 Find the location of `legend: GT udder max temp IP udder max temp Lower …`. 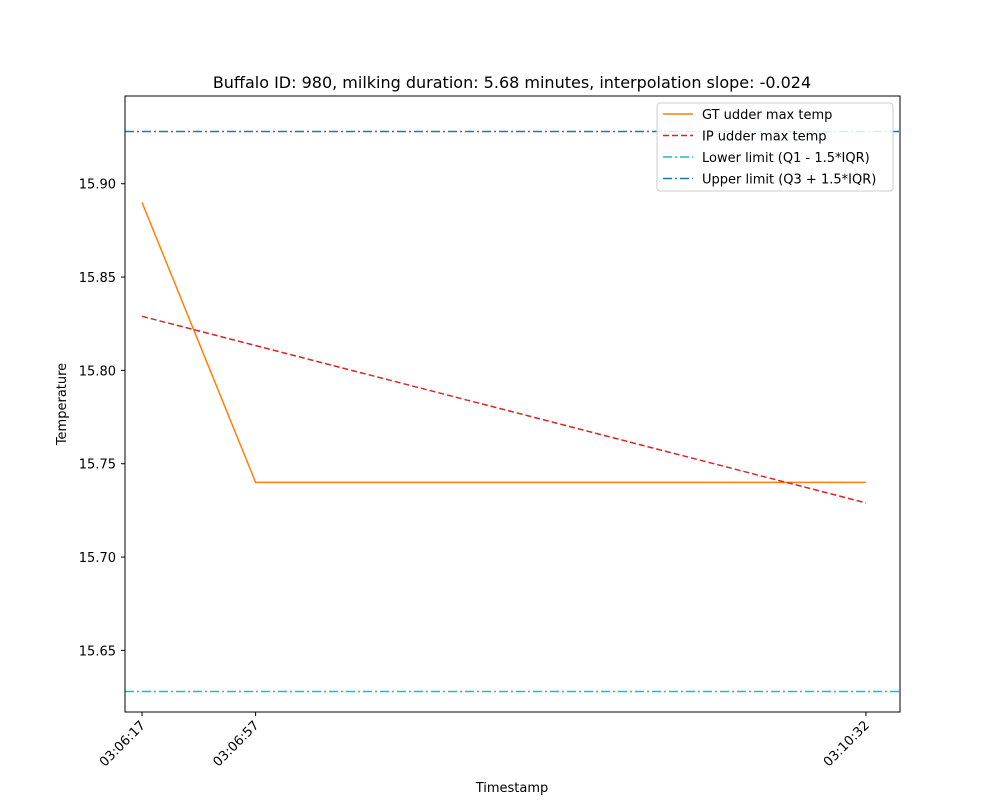

legend: GT udder max temp IP udder max temp Lower … is located at coordinates (775, 147).